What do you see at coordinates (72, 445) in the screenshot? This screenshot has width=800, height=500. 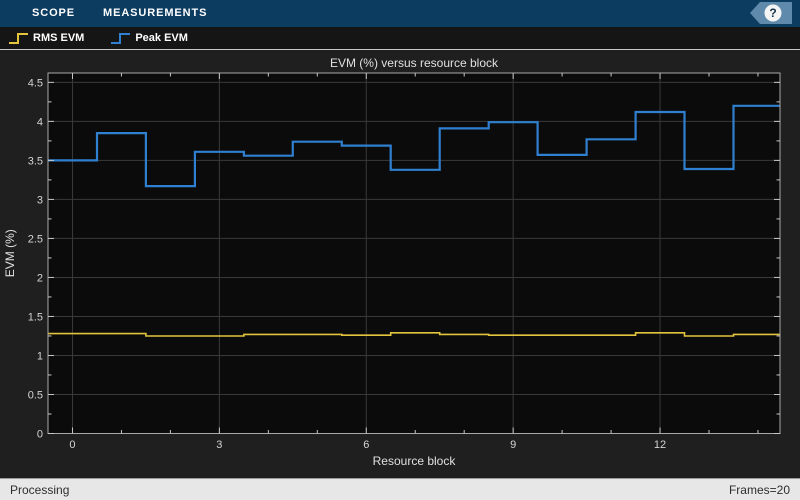 I see `x-tick-label: 0` at bounding box center [72, 445].